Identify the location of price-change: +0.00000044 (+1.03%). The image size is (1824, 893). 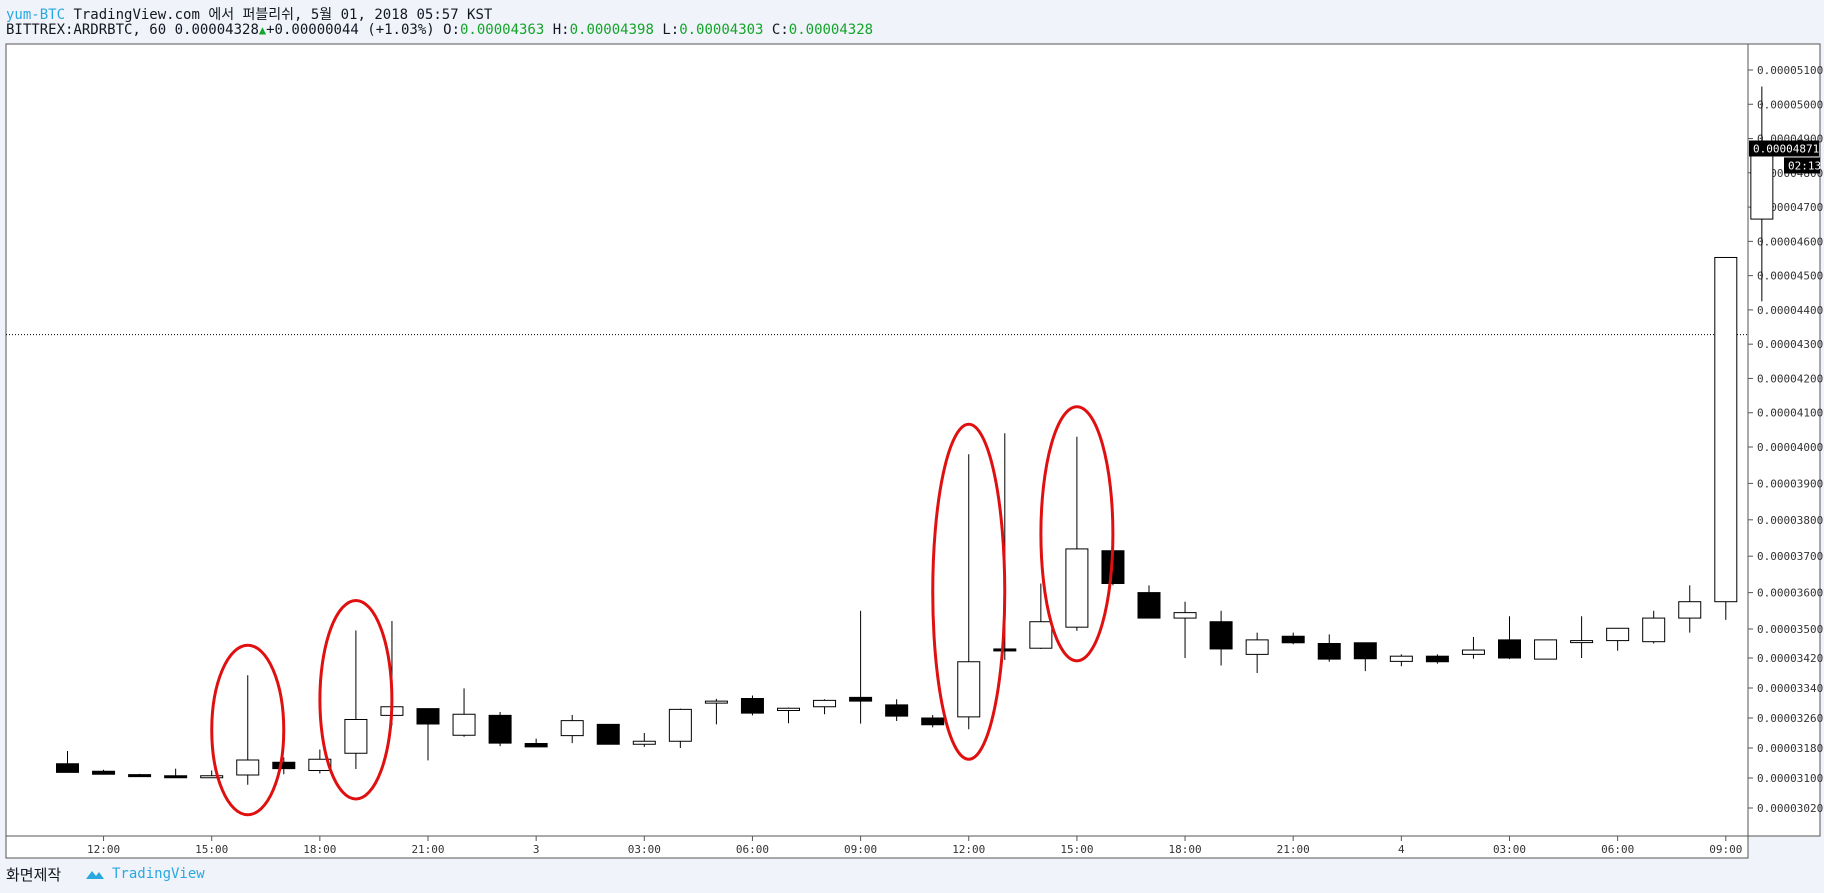
(350, 30).